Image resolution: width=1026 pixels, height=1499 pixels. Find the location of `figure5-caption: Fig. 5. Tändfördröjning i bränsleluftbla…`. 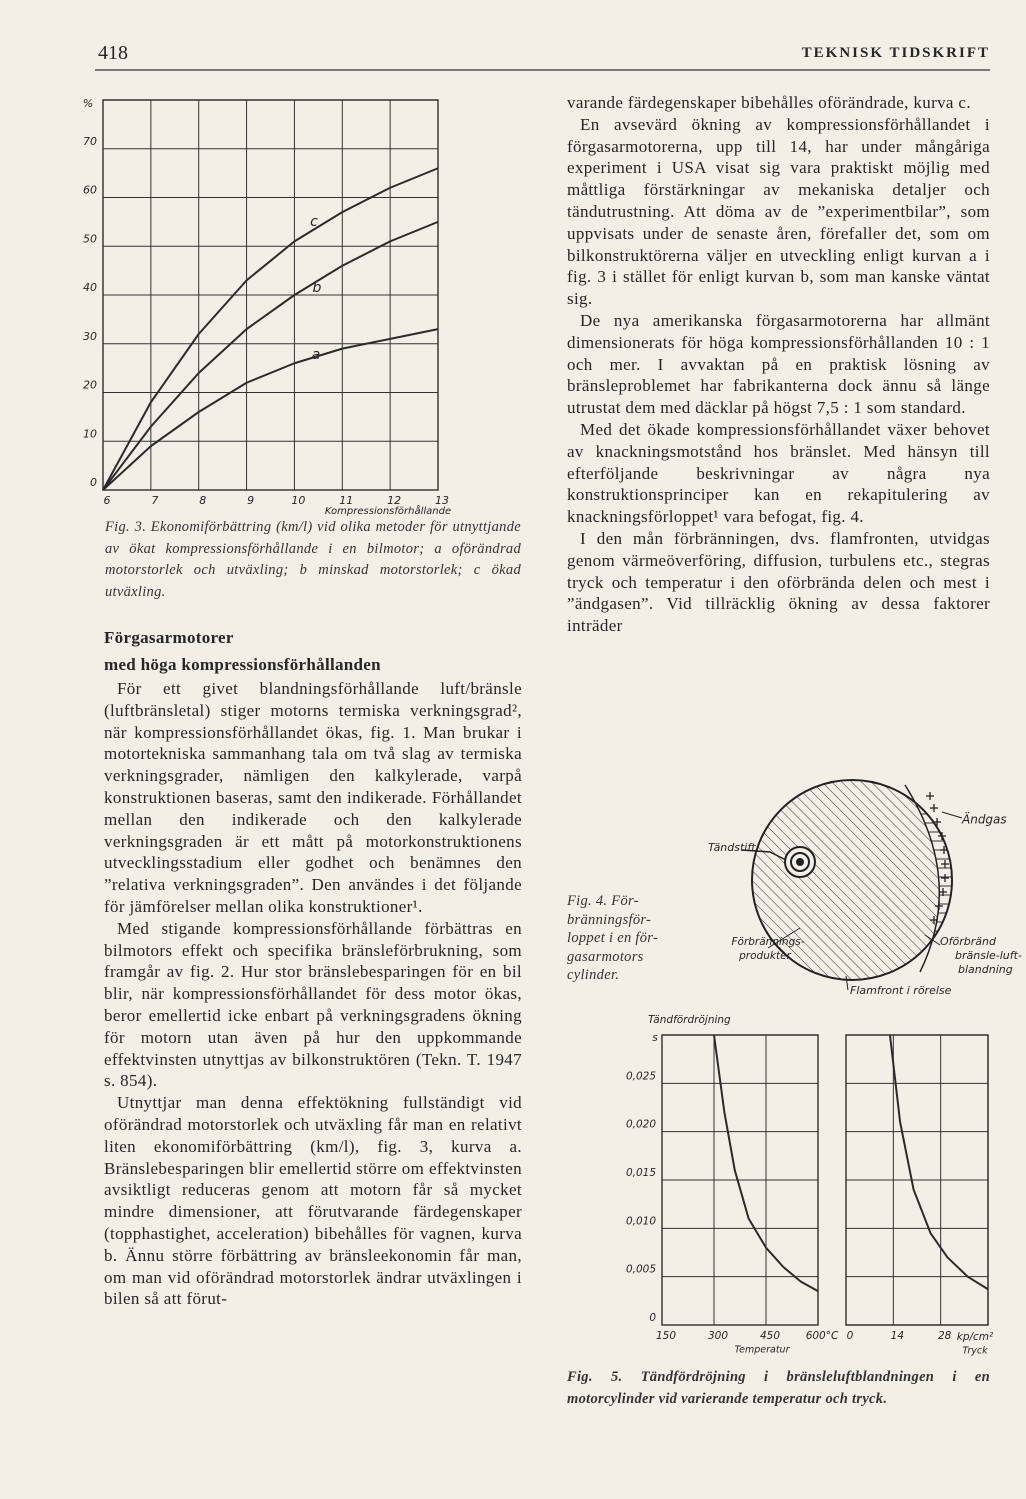

figure5-caption: Fig. 5. Tändfördröjning i bränsleluftbla… is located at coordinates (778, 1388).